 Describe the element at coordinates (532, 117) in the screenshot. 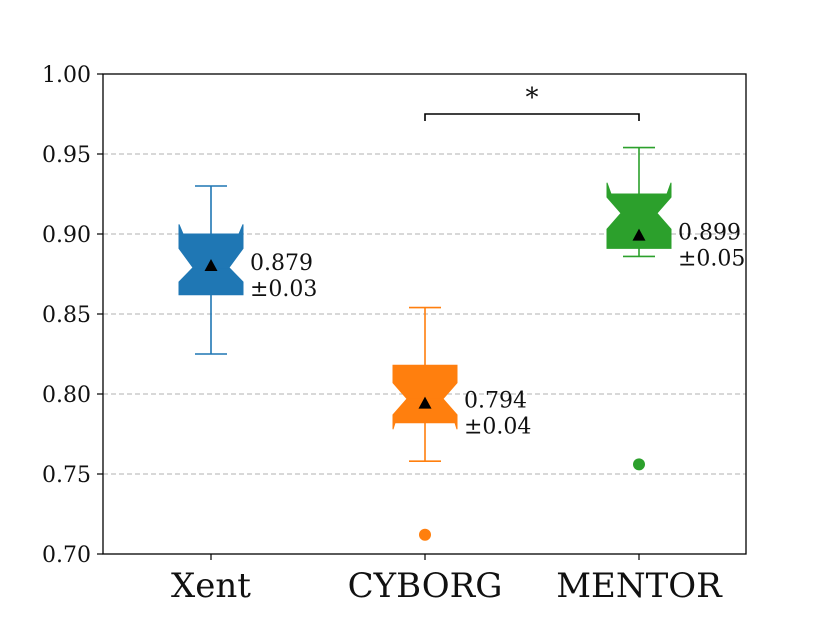

I see `bracket-line` at that location.